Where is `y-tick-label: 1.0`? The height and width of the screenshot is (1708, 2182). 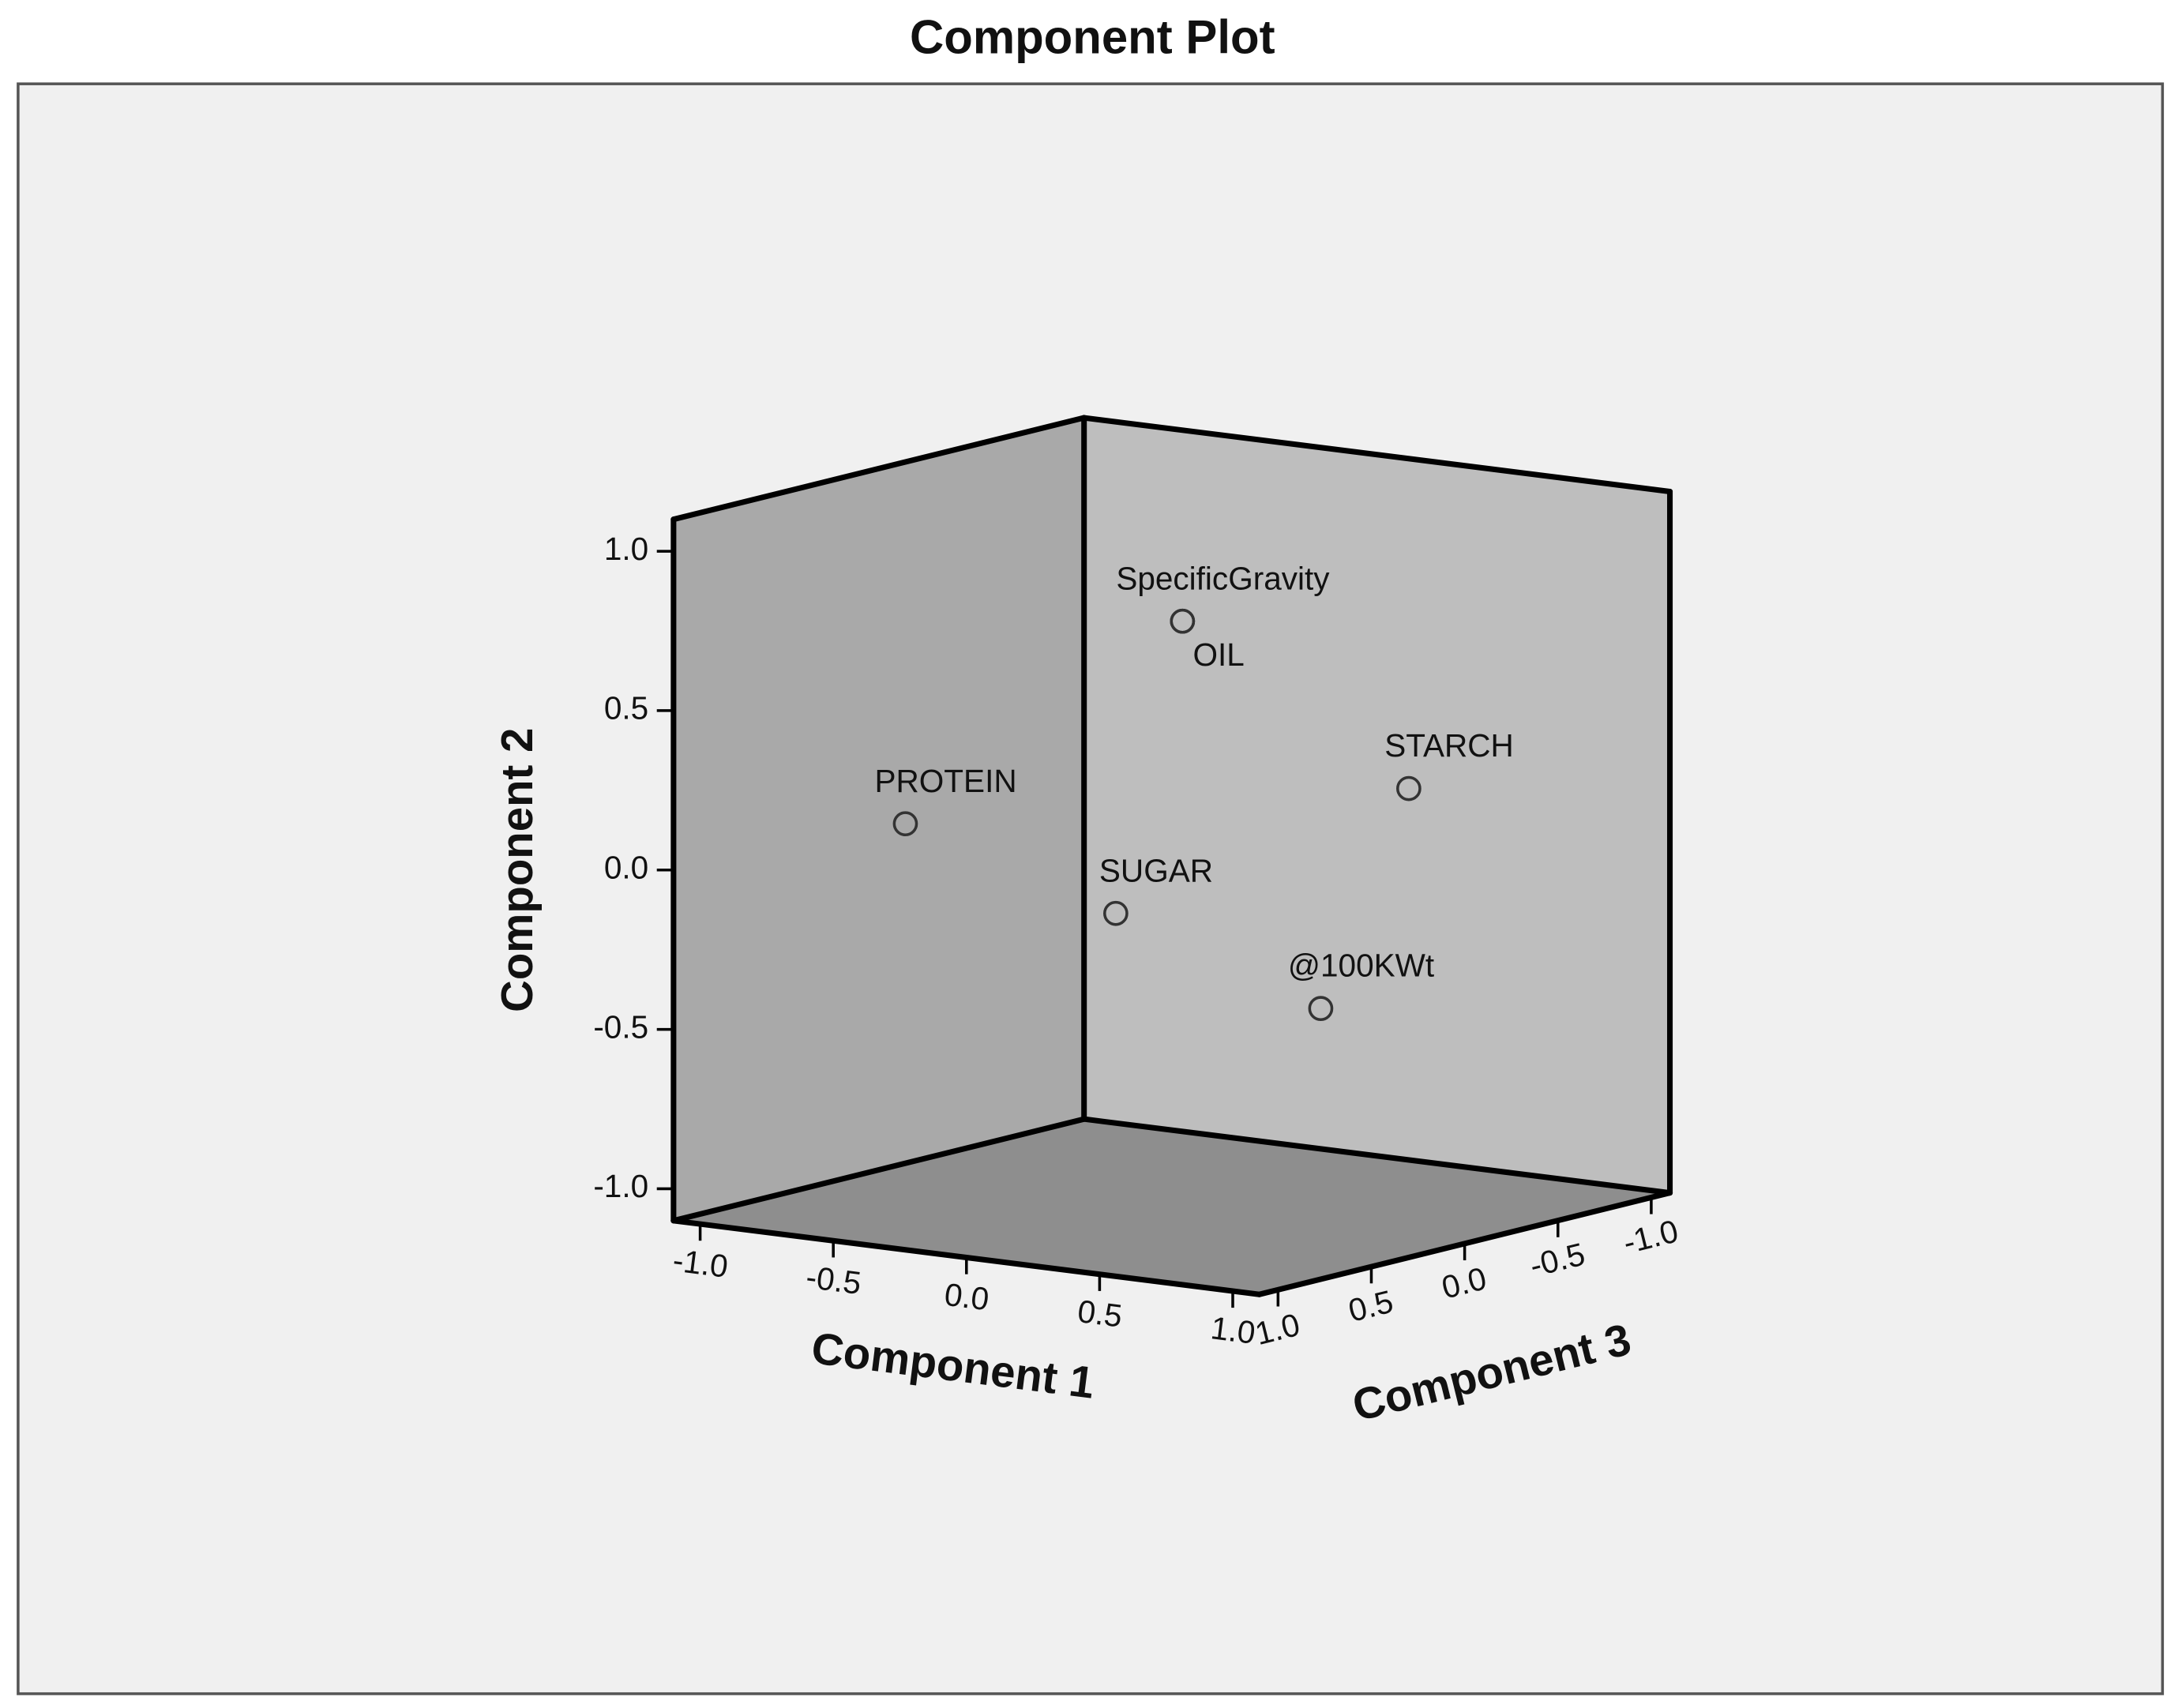 y-tick-label: 1.0 is located at coordinates (626, 549).